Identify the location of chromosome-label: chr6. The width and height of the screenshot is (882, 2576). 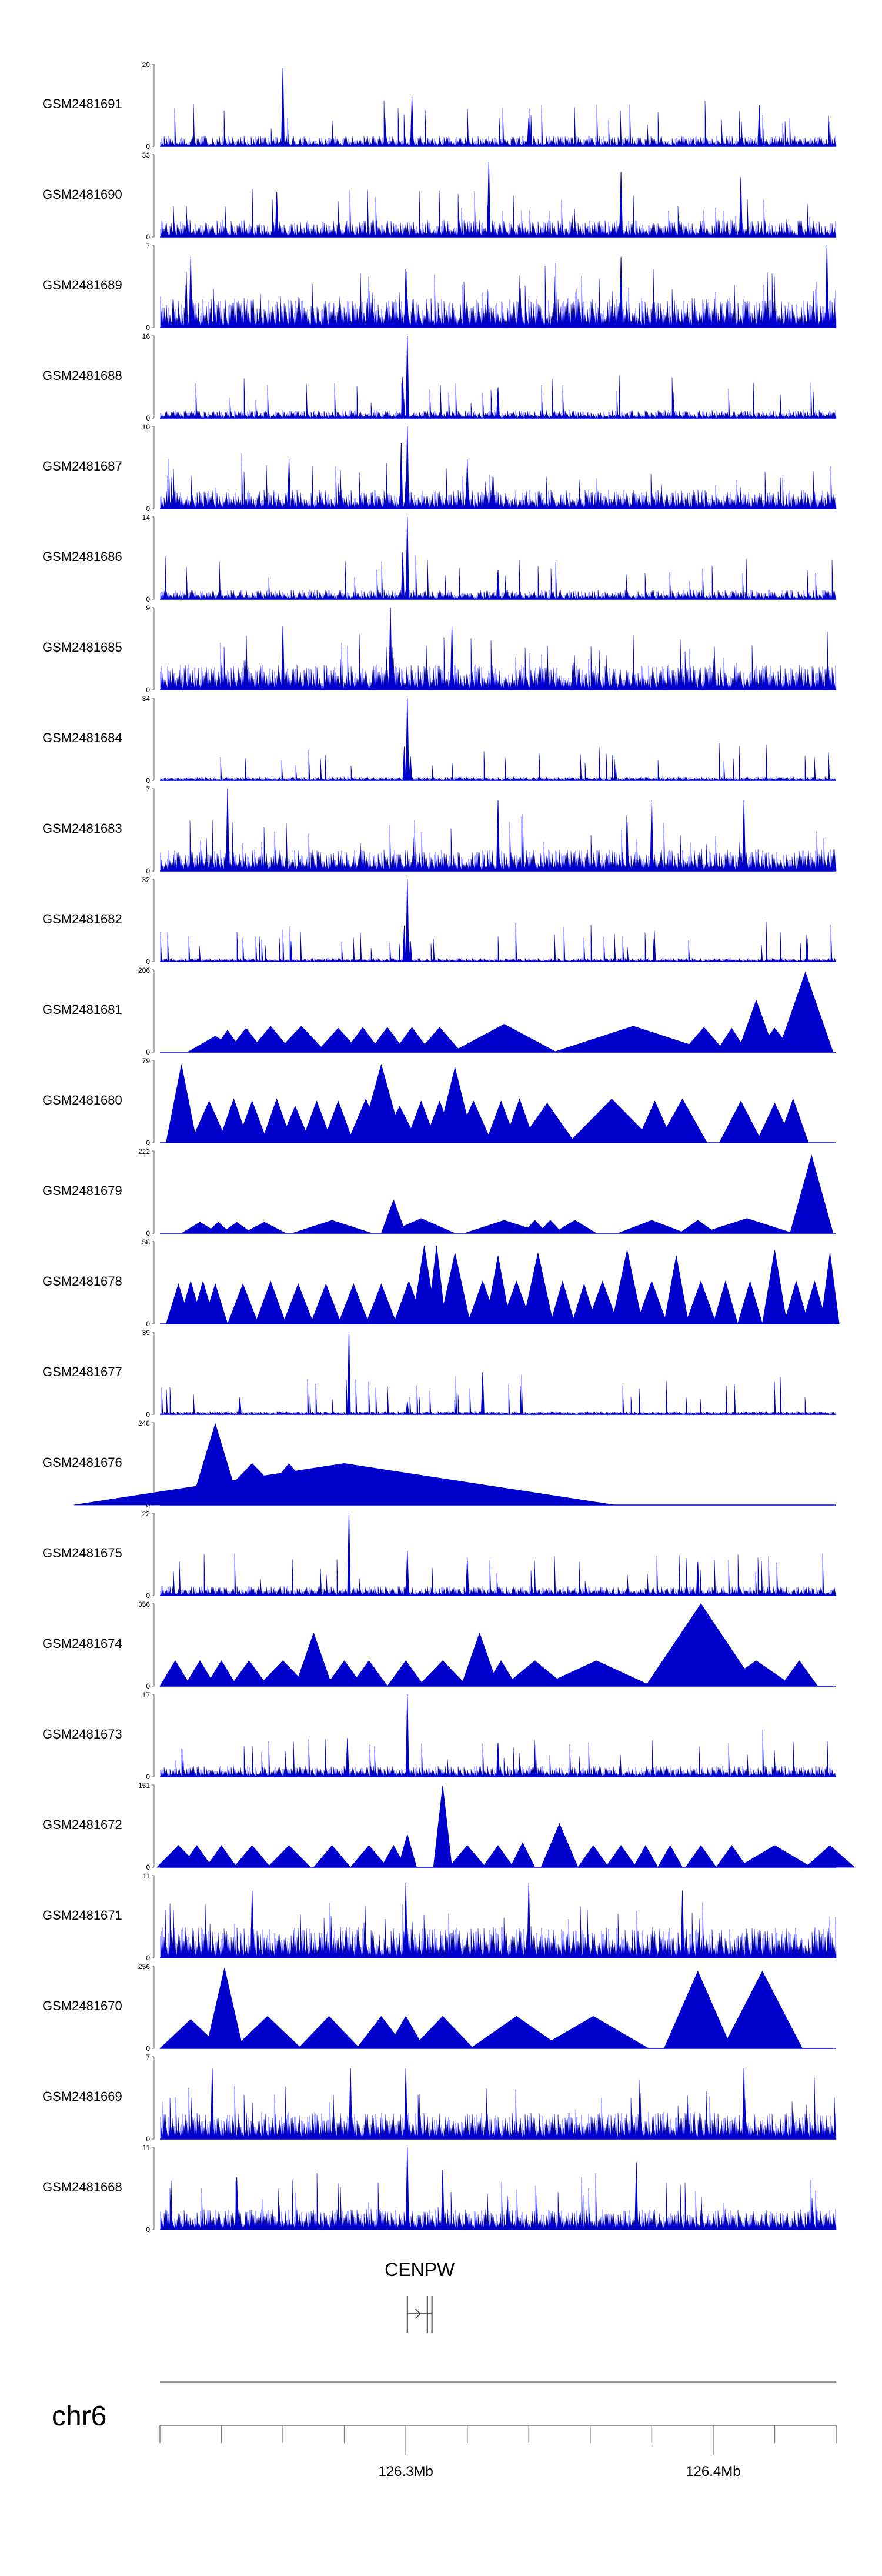
(79, 2416).